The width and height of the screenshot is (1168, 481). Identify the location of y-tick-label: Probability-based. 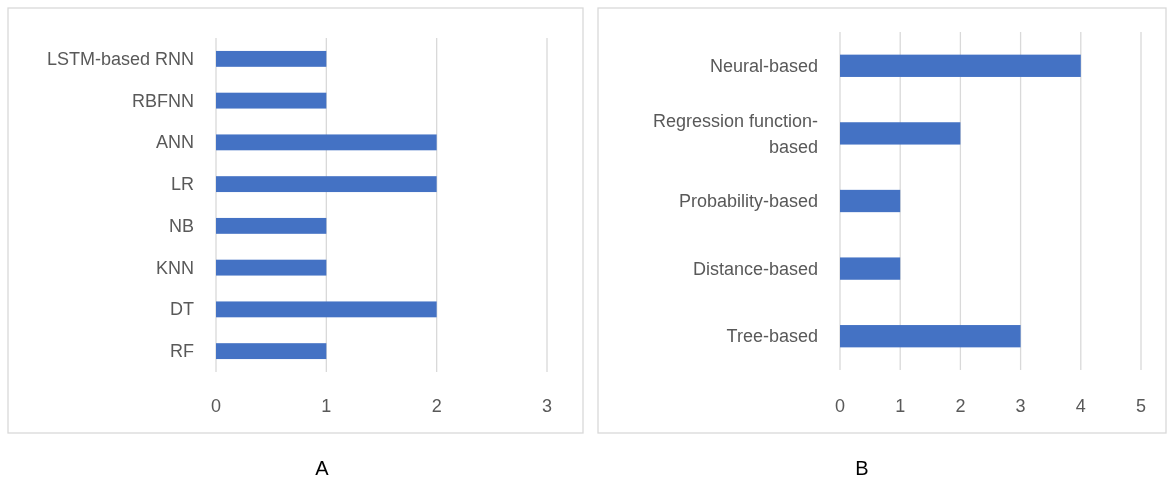
(748, 201).